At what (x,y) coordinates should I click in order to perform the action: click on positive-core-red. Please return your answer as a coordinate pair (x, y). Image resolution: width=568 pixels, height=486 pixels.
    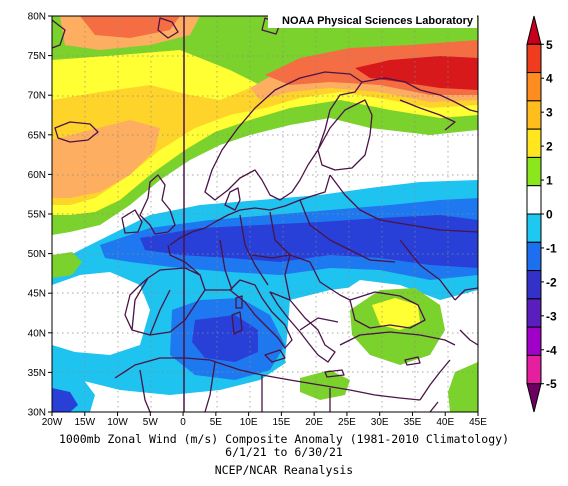
    Looking at the image, I should click on (416, 73).